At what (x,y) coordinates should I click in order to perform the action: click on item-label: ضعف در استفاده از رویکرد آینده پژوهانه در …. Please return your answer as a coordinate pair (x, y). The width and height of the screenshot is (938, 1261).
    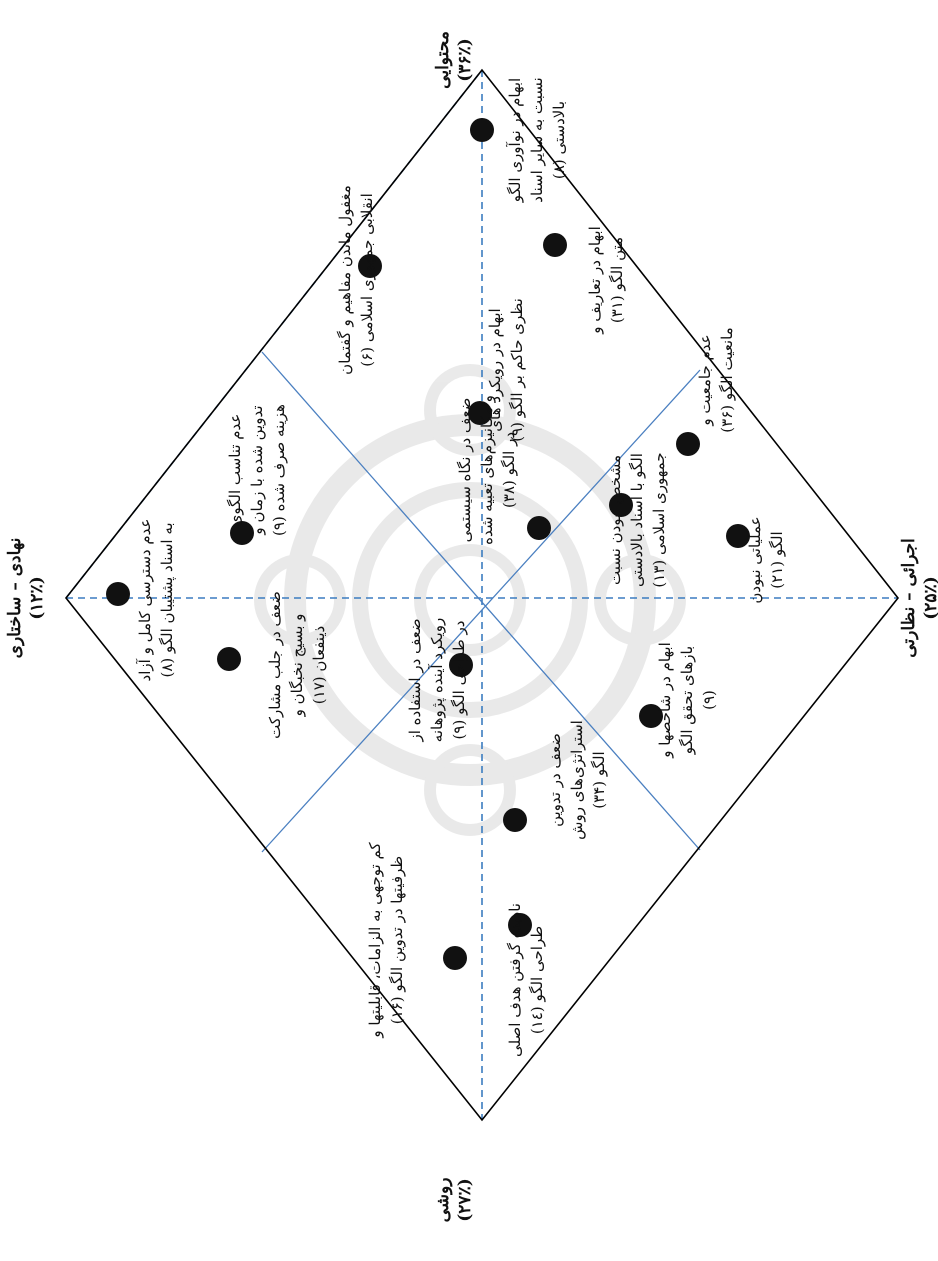
    Looking at the image, I should click on (437, 680).